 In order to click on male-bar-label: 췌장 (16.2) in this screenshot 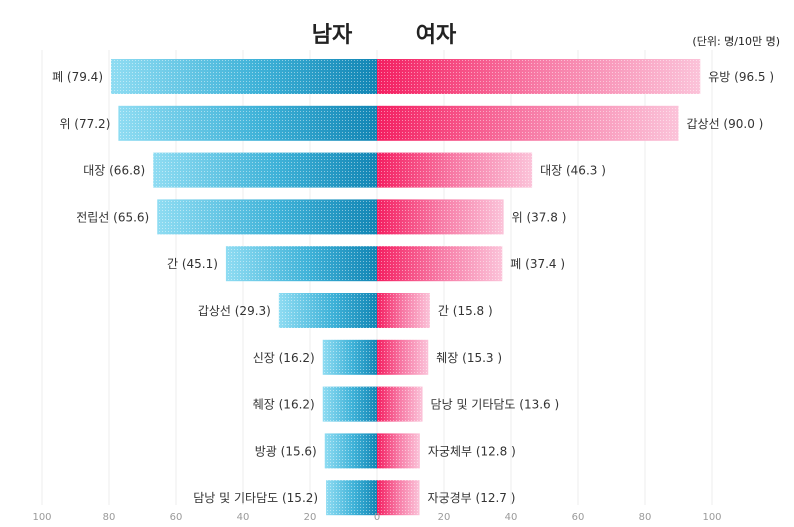, I will do `click(284, 405)`.